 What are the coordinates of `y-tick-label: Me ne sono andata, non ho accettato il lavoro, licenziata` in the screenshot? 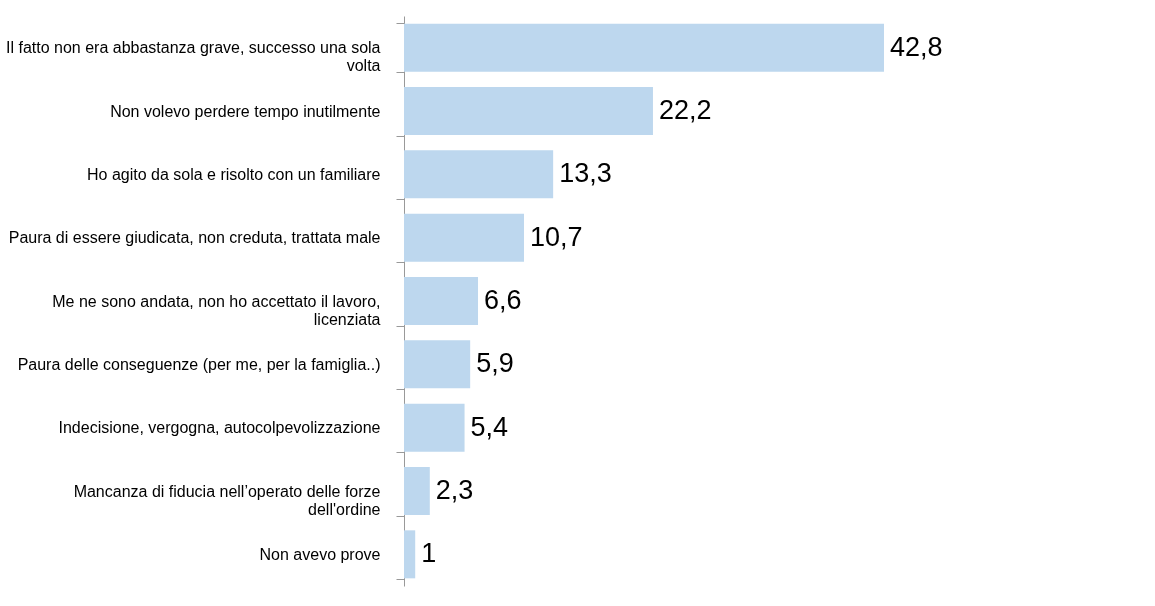 It's located at (216, 310).